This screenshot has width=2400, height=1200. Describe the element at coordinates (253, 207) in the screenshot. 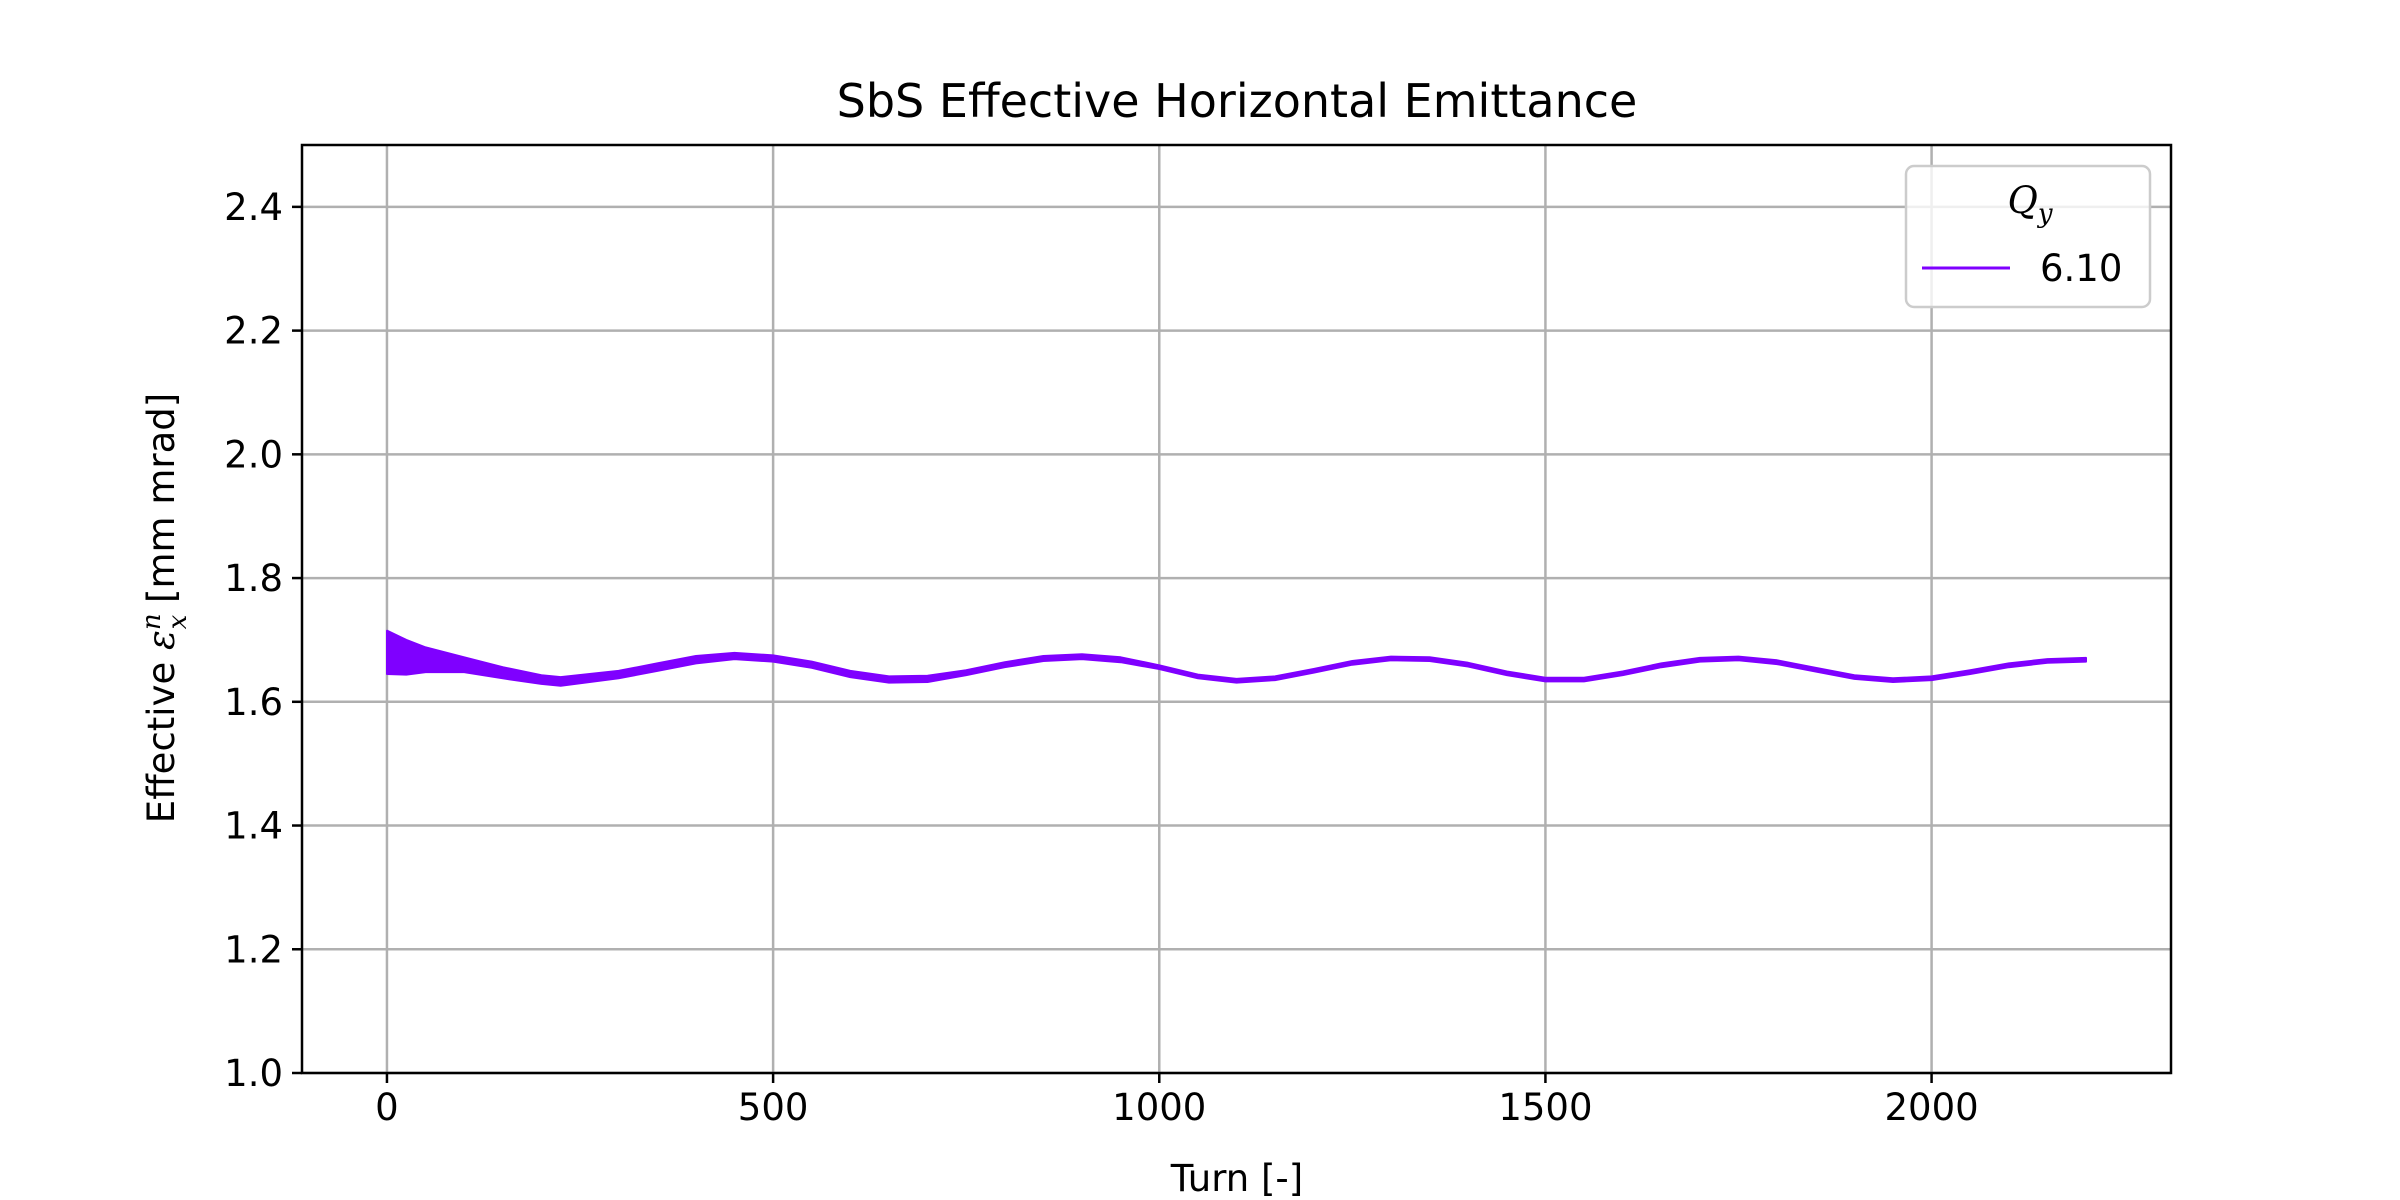

I see `y-tick-label: 2.4` at that location.